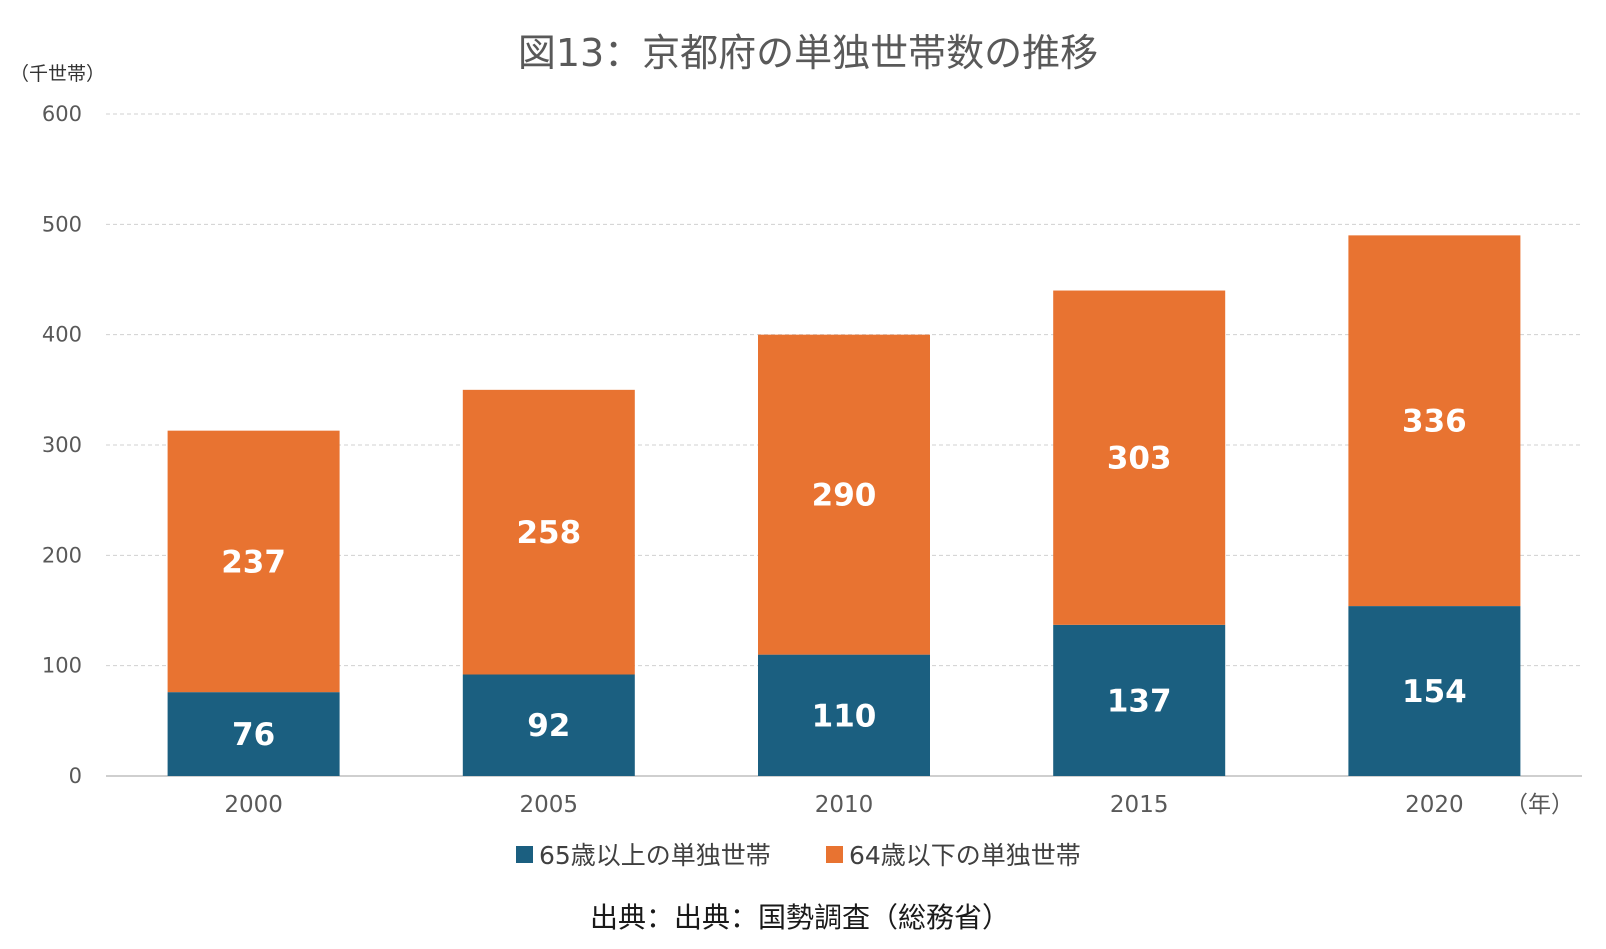 The height and width of the screenshot is (949, 1606). I want to click on x-axis-ticks: 2000 2005 2010 2015 2020, so click(843, 805).